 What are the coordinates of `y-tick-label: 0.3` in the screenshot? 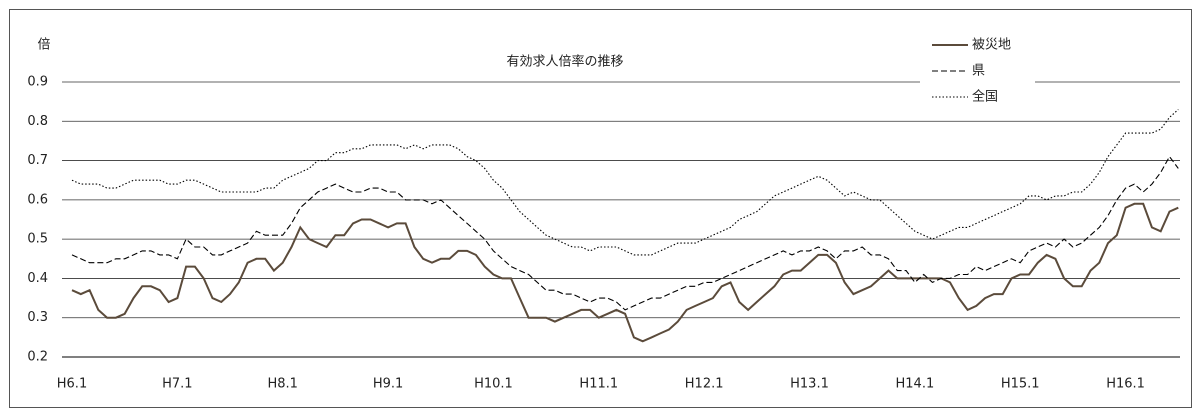 It's located at (37, 317).